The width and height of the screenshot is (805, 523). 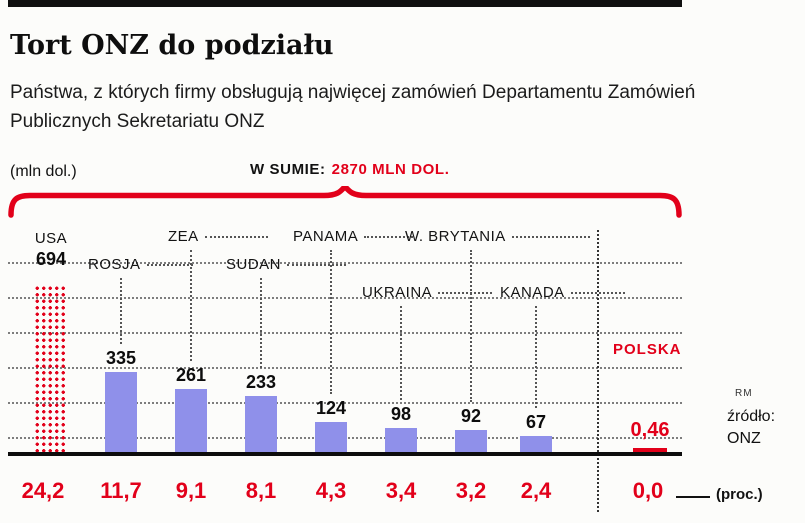 I want to click on label-rosja: ROSJA, so click(x=140, y=264).